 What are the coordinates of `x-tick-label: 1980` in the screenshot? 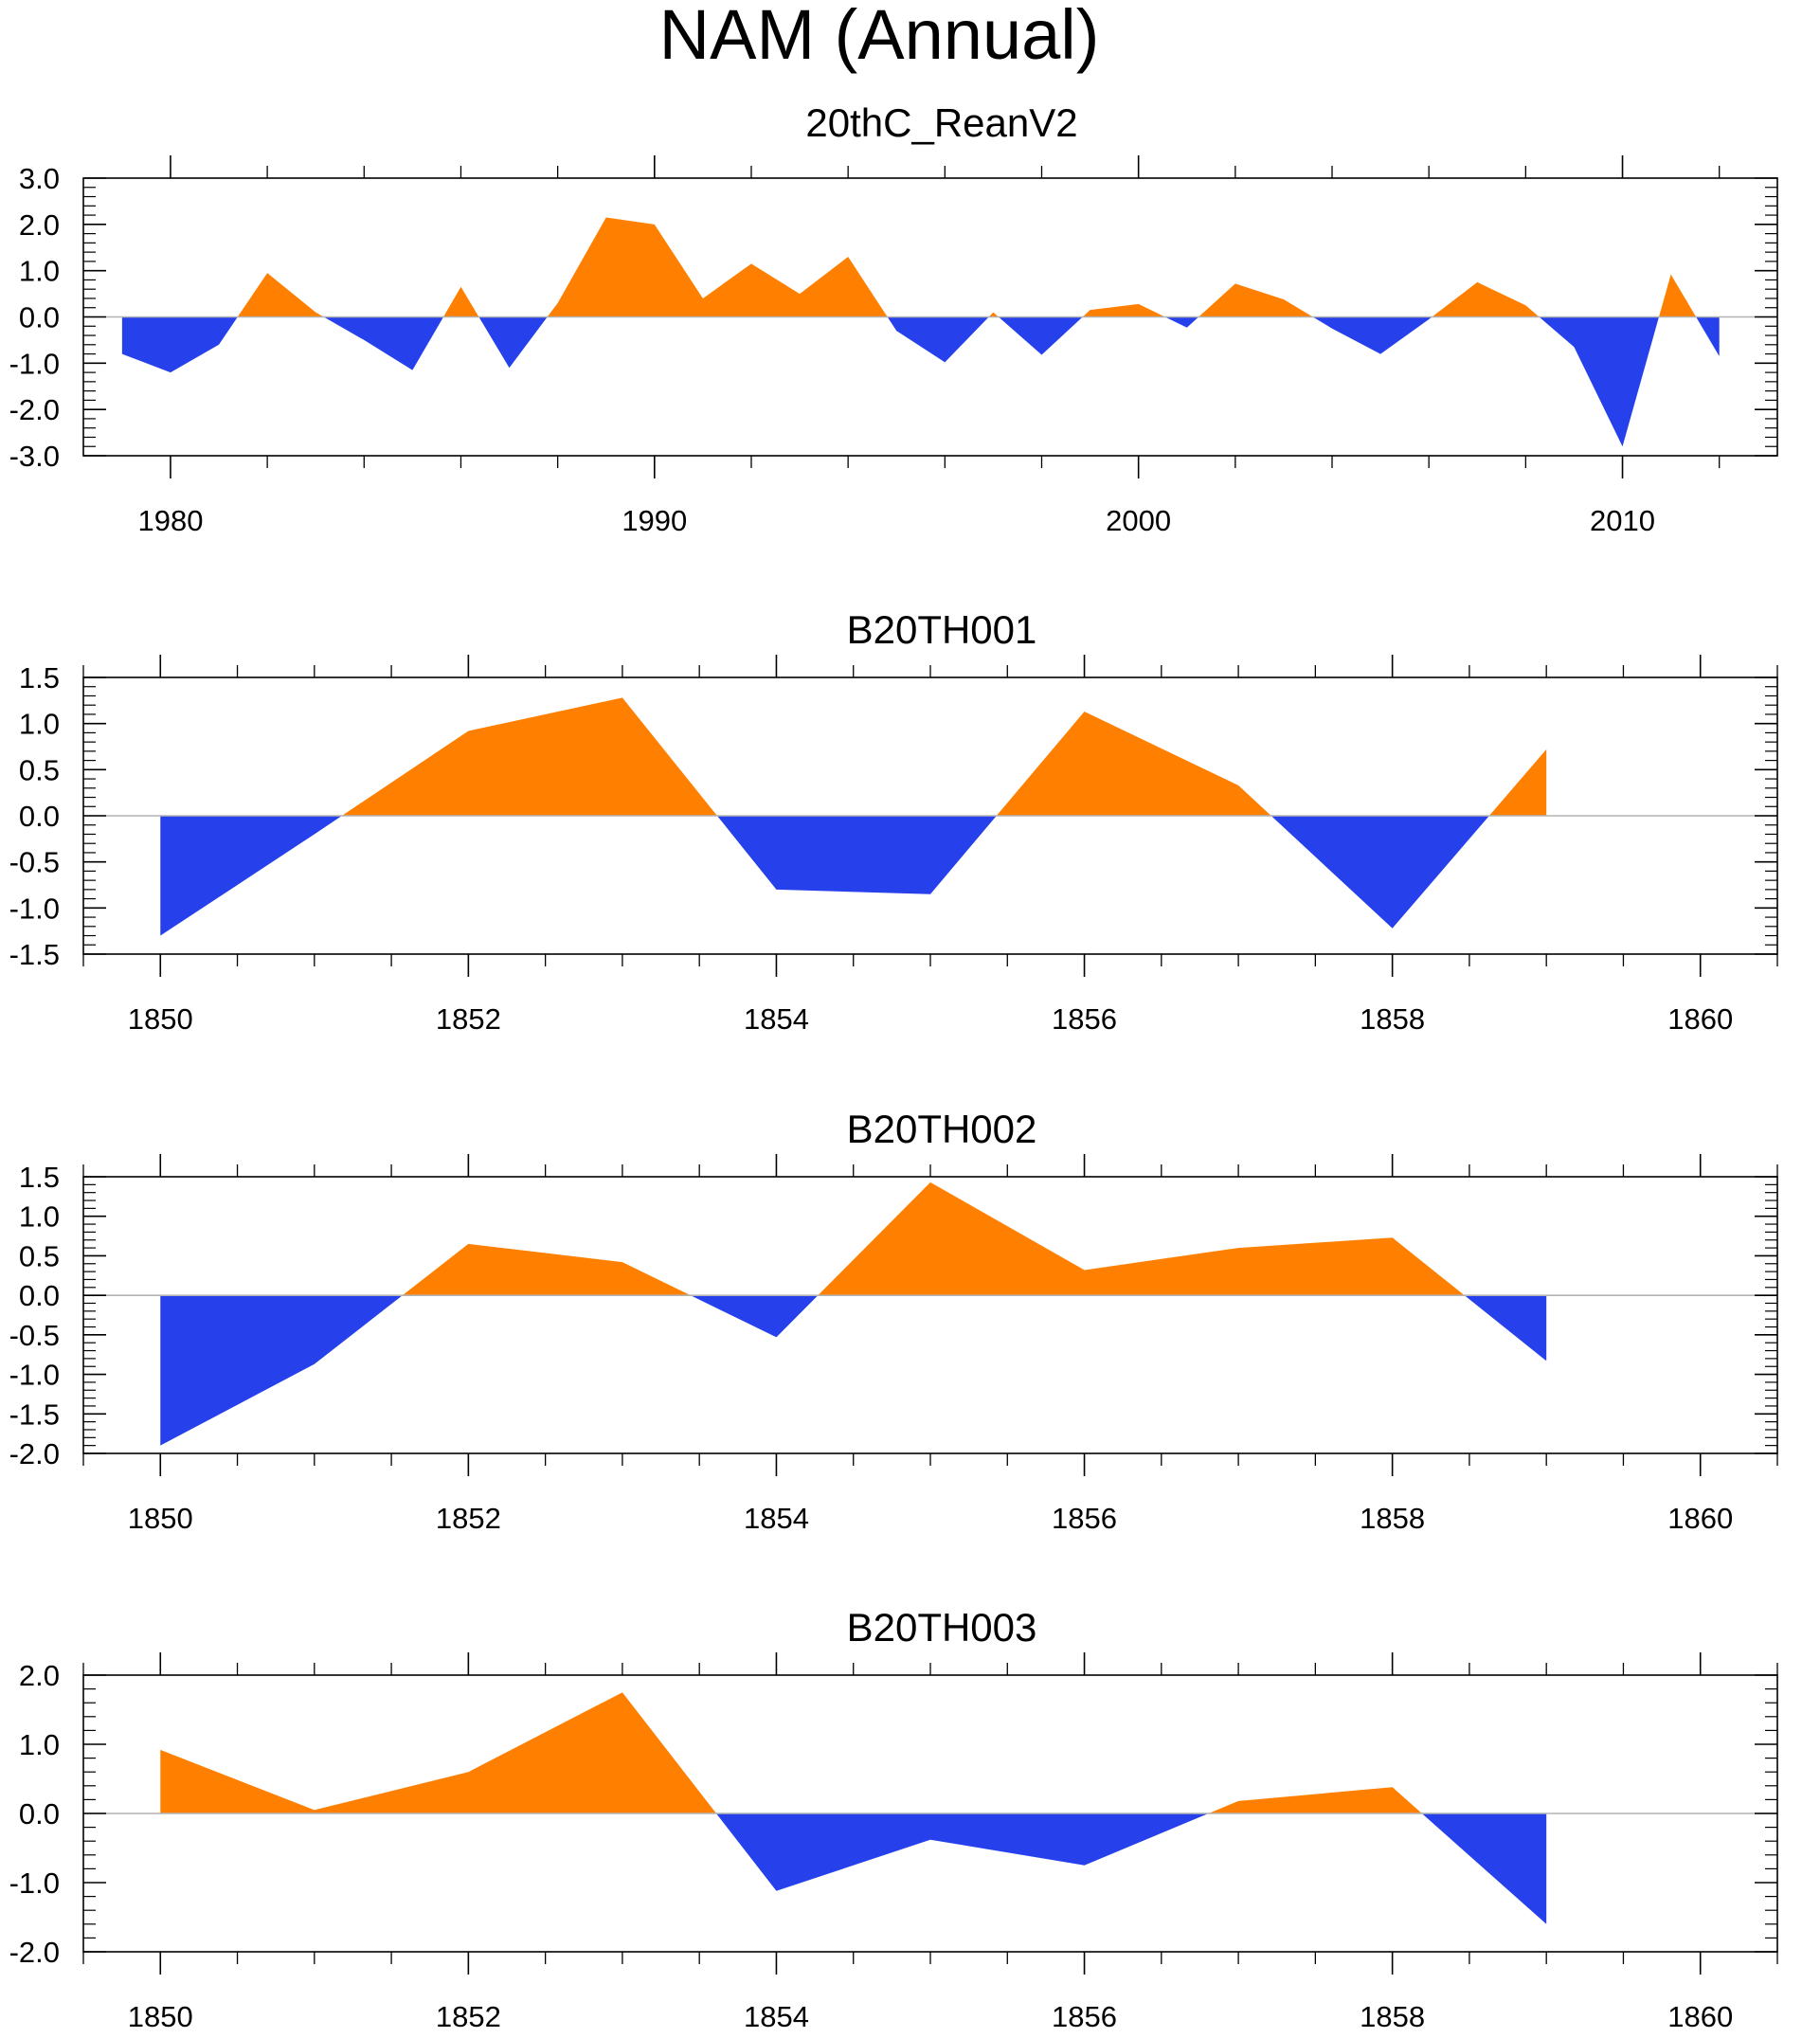 It's located at (170, 520).